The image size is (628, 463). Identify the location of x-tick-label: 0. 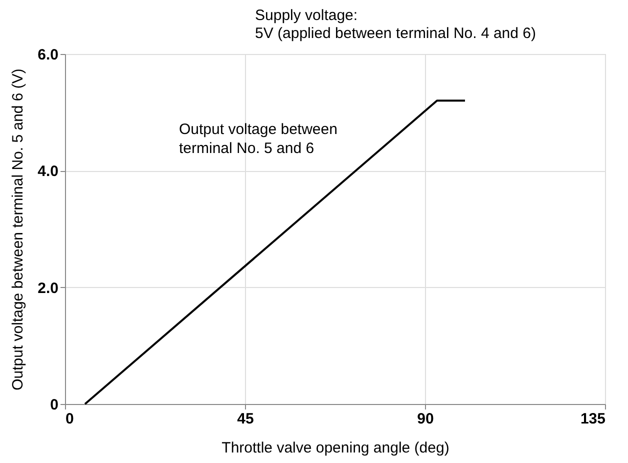
(70, 419).